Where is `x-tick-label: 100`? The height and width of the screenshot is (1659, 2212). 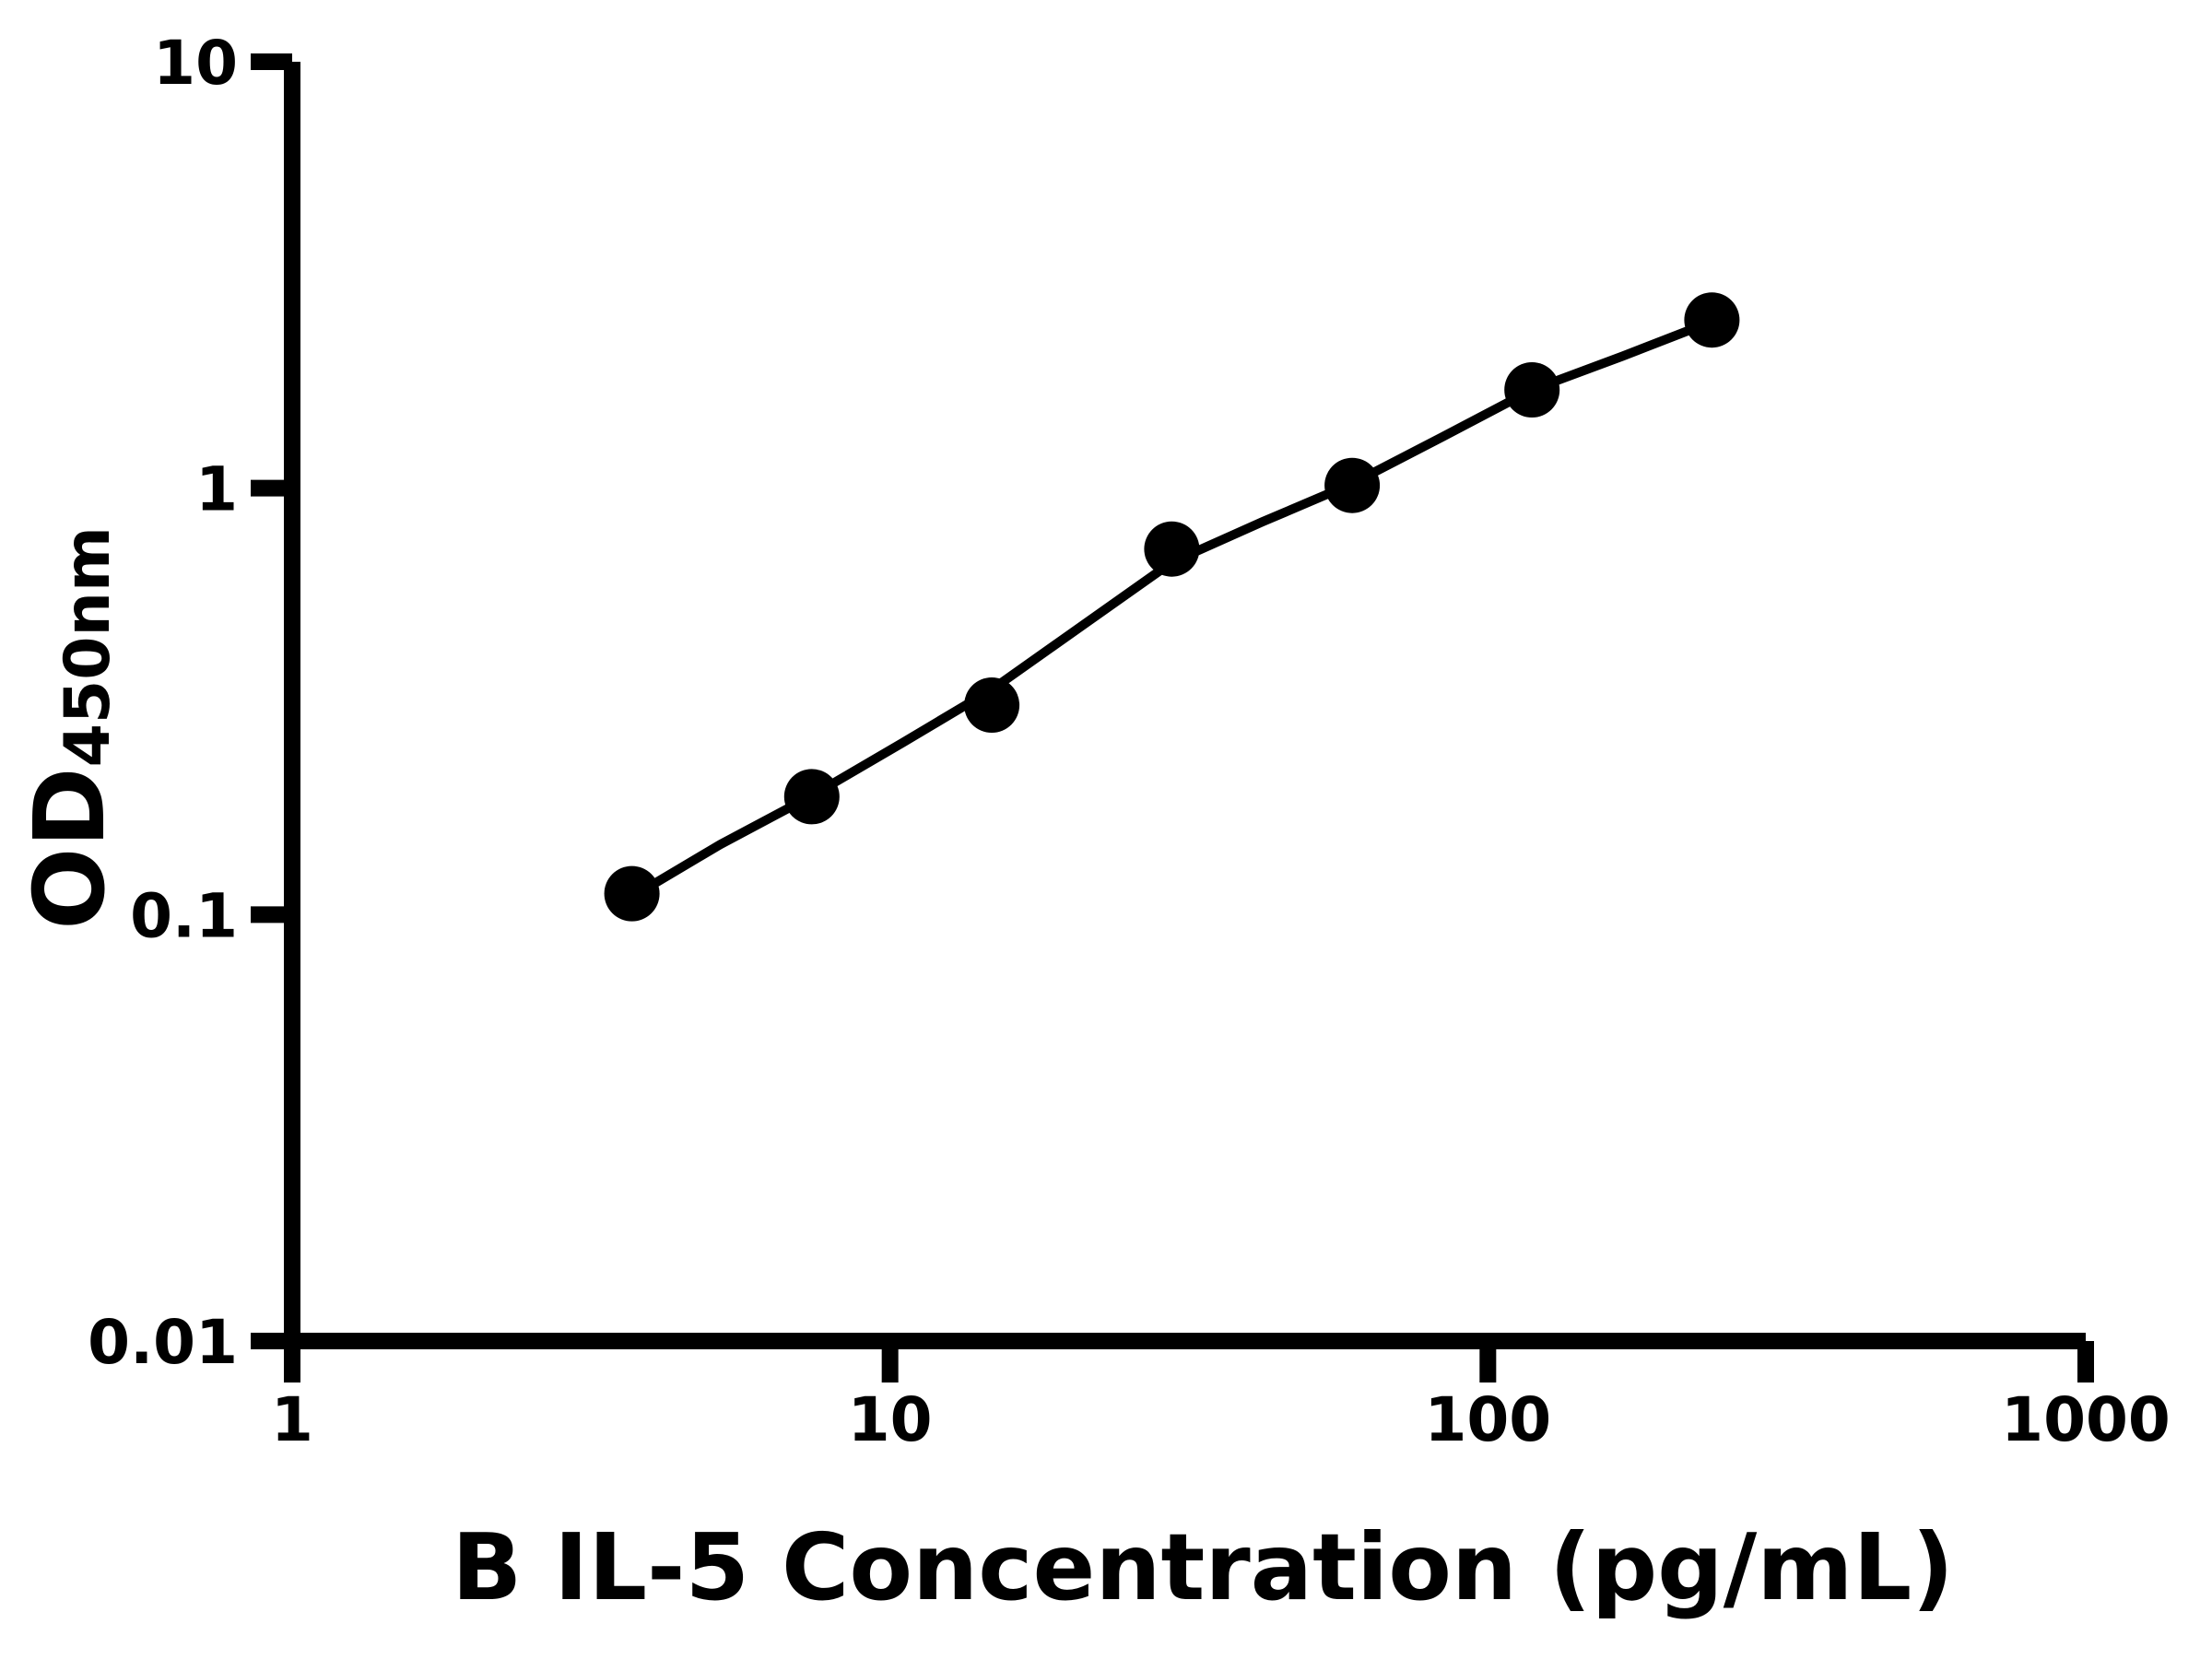 x-tick-label: 100 is located at coordinates (1487, 1419).